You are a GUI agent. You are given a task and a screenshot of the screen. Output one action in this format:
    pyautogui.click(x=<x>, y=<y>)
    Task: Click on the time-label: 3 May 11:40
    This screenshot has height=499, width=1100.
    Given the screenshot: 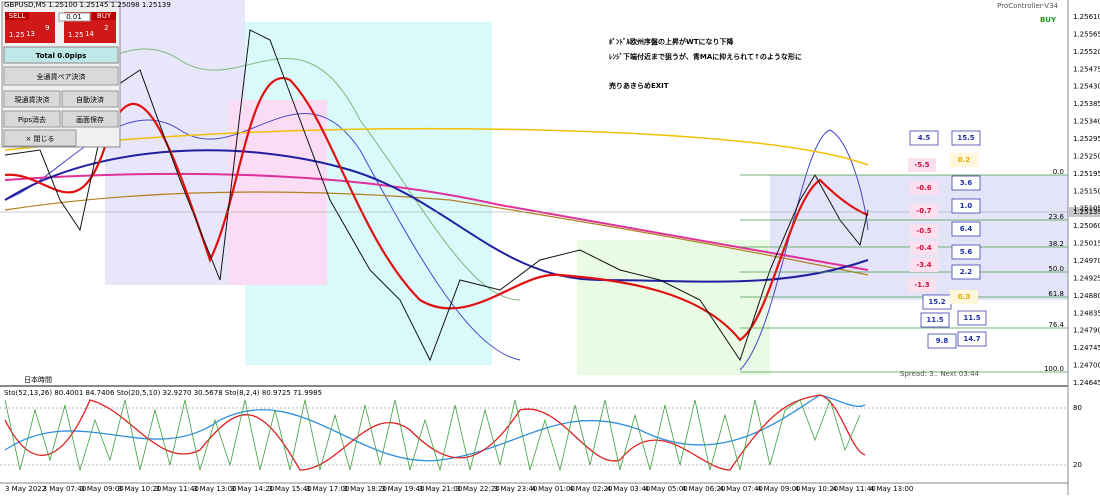 What is the action you would take?
    pyautogui.click(x=177, y=489)
    